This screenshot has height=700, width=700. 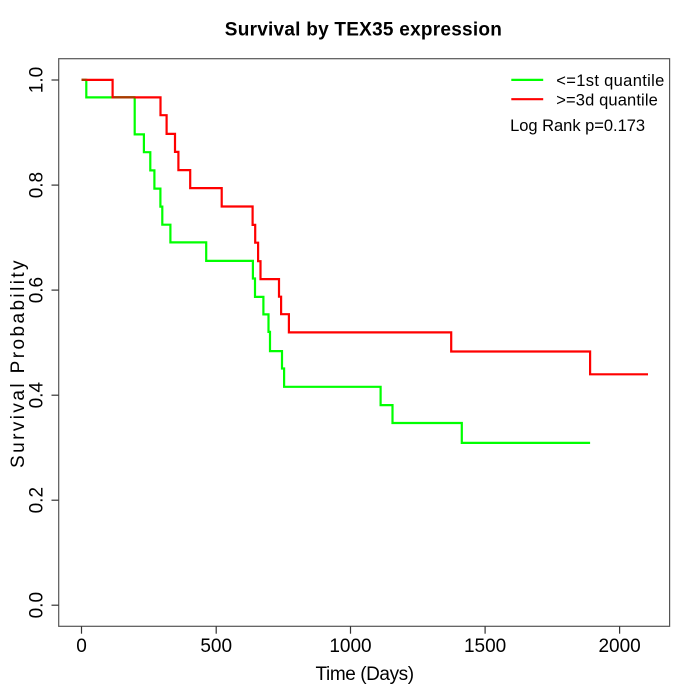 I want to click on svg-text: >=3d quantile, so click(x=607, y=100).